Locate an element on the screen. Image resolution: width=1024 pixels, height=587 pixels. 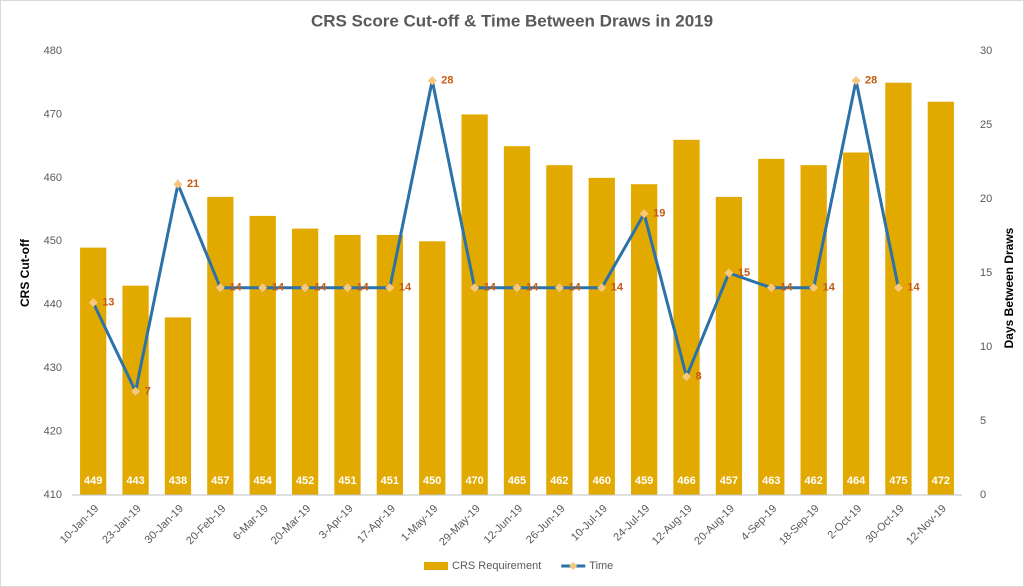
y2-tick-label: 25 is located at coordinates (986, 125).